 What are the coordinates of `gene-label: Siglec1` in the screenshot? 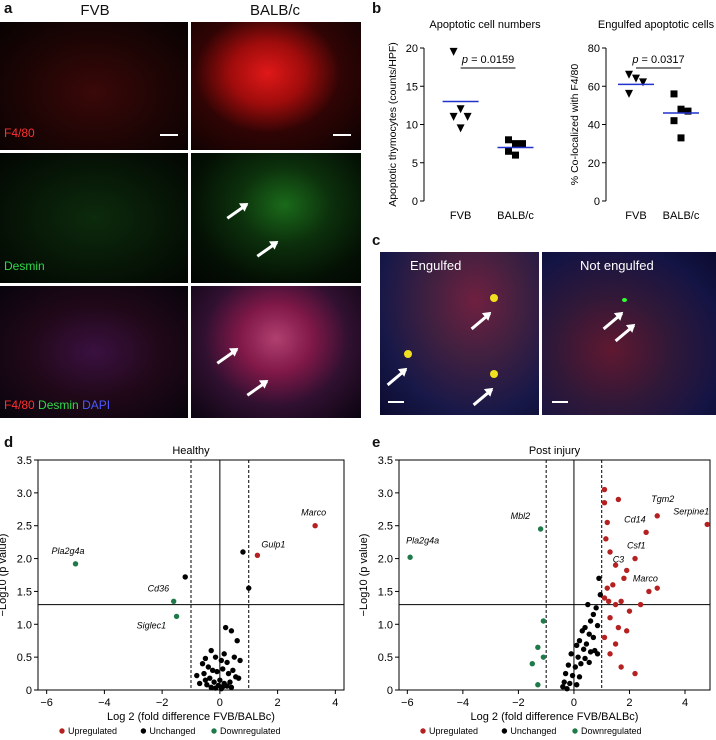 It's located at (152, 625).